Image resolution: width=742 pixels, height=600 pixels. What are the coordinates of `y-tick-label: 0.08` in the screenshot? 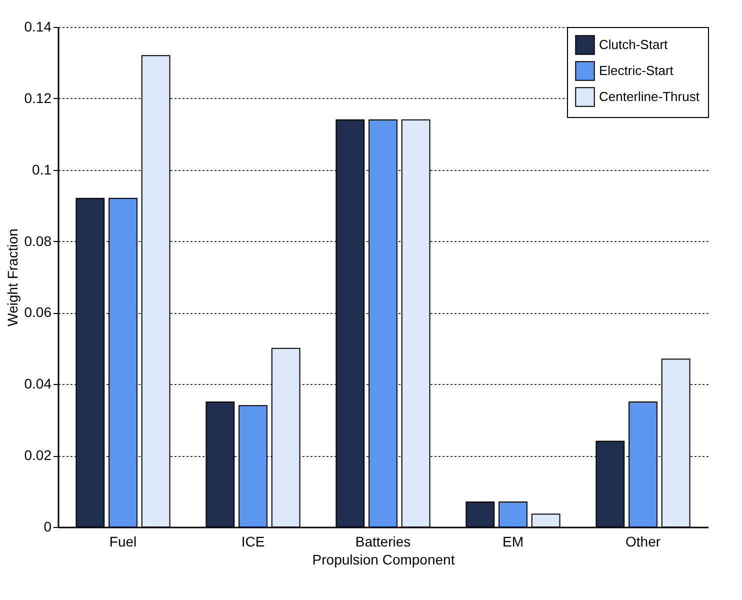 It's located at (38, 240).